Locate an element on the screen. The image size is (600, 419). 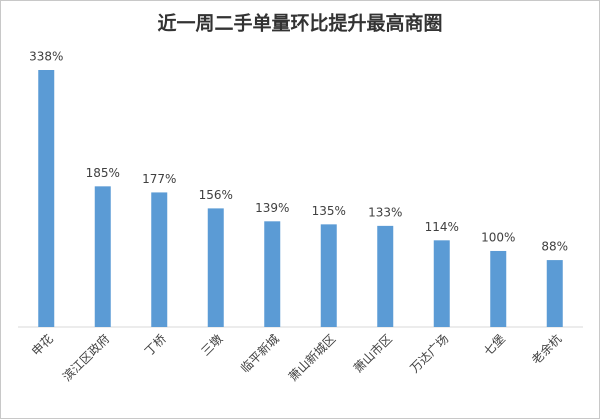
data-label: 114% is located at coordinates (442, 227).